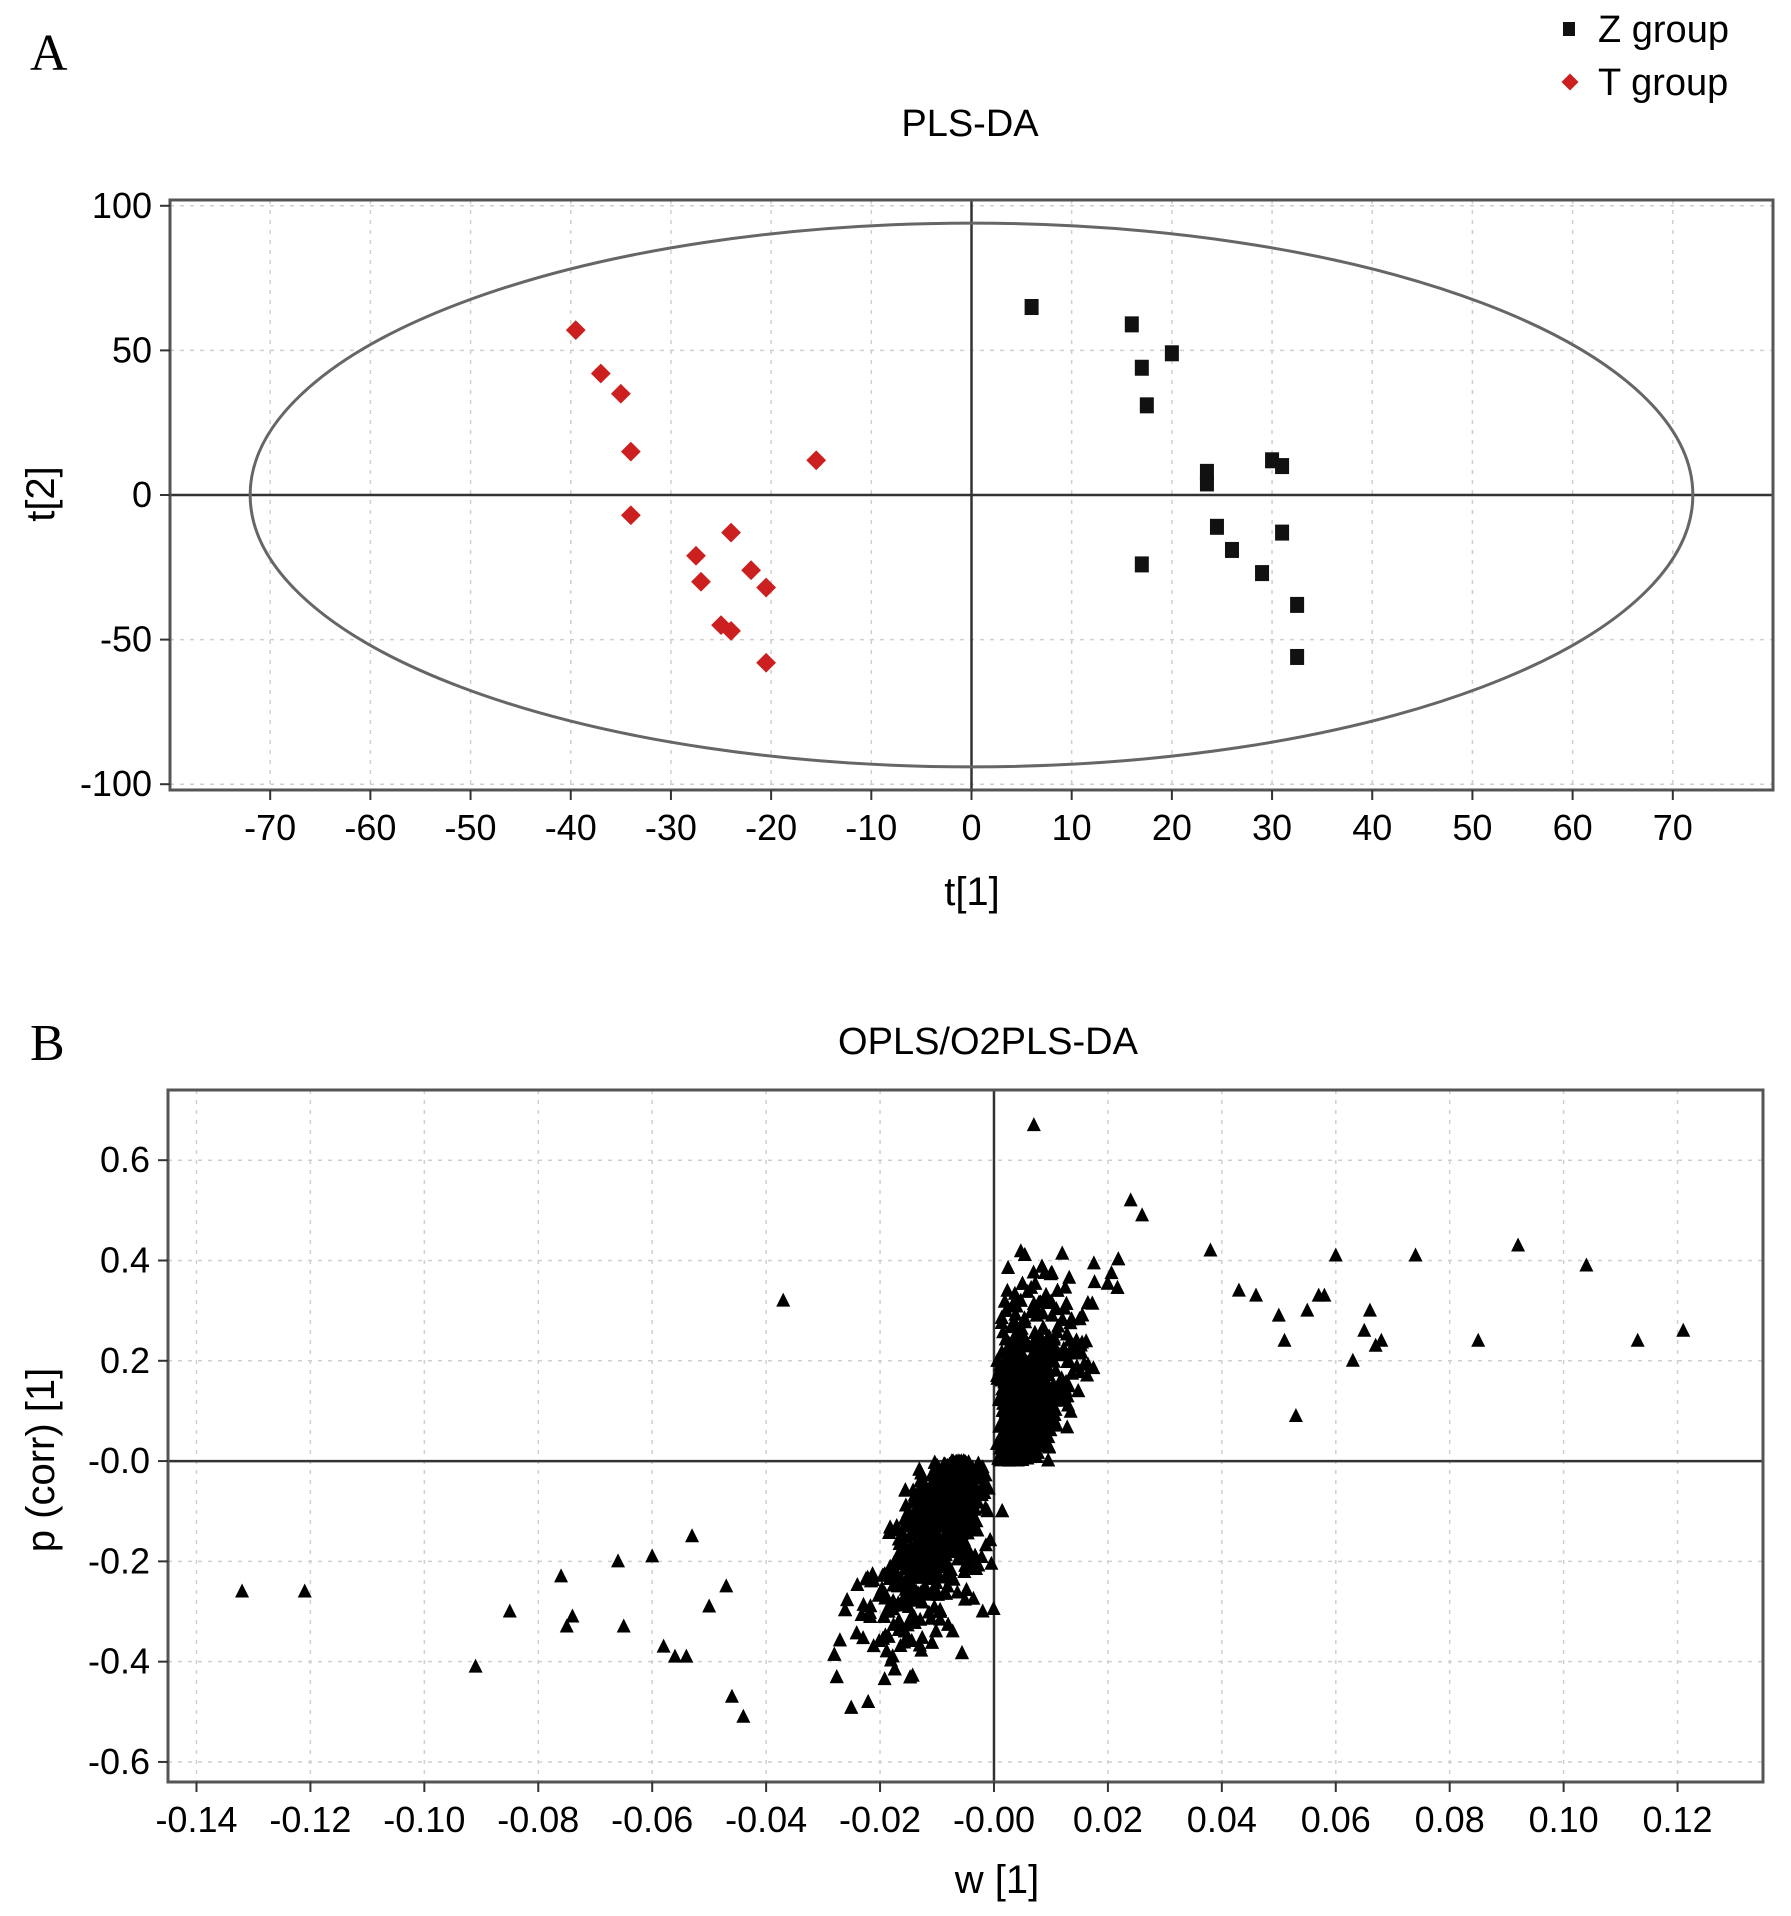 Image resolution: width=1791 pixels, height=1916 pixels. Describe the element at coordinates (996, 1880) in the screenshot. I see `panel-b-xlabel: w [1]` at that location.